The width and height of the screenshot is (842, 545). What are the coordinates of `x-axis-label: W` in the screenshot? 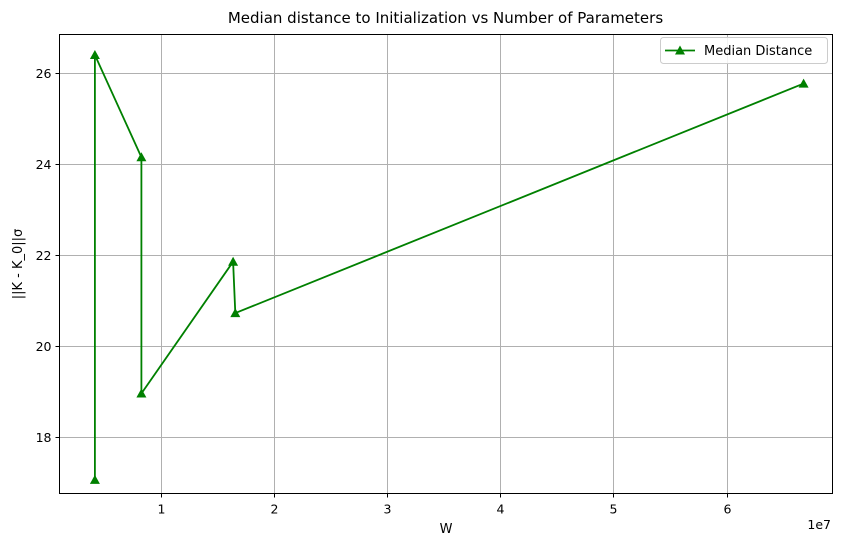 It's located at (446, 529).